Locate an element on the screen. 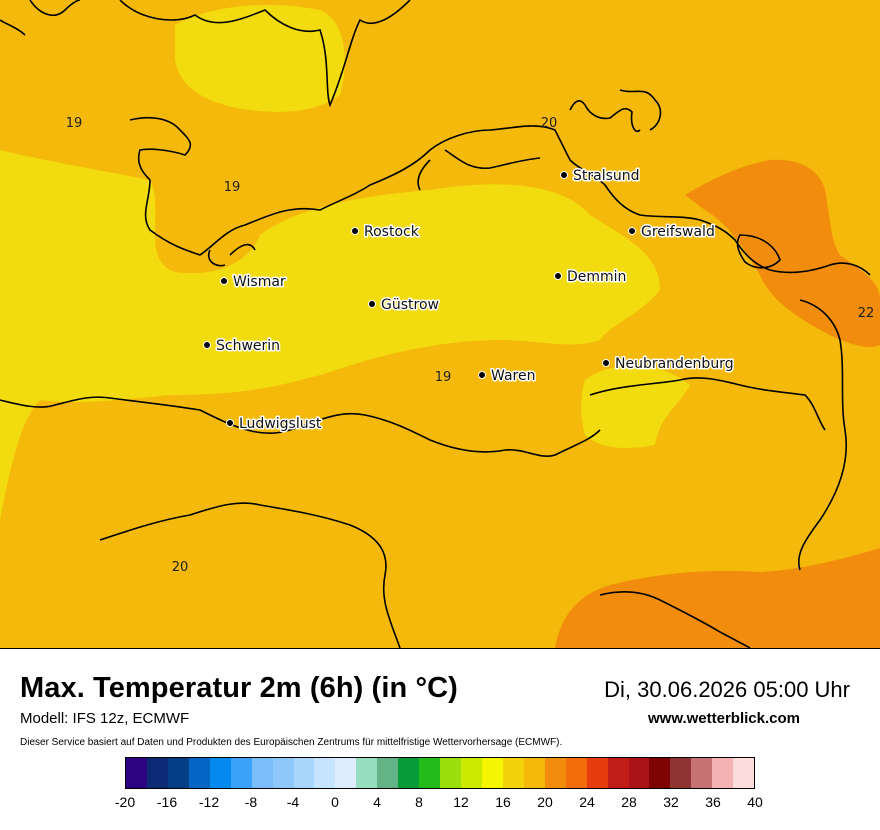 This screenshot has width=880, height=830. city-marker: Greifswald is located at coordinates (672, 232).